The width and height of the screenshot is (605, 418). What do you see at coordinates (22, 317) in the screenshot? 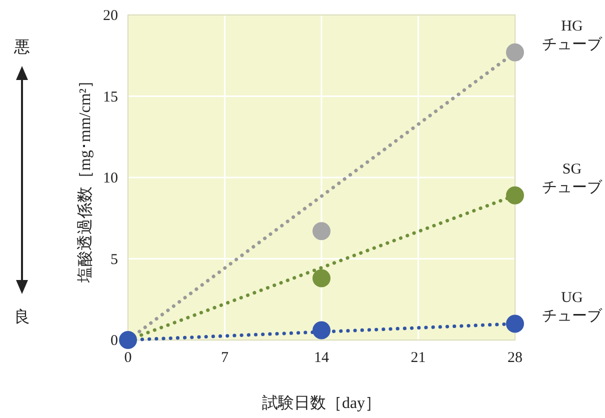
I see `text: 良` at bounding box center [22, 317].